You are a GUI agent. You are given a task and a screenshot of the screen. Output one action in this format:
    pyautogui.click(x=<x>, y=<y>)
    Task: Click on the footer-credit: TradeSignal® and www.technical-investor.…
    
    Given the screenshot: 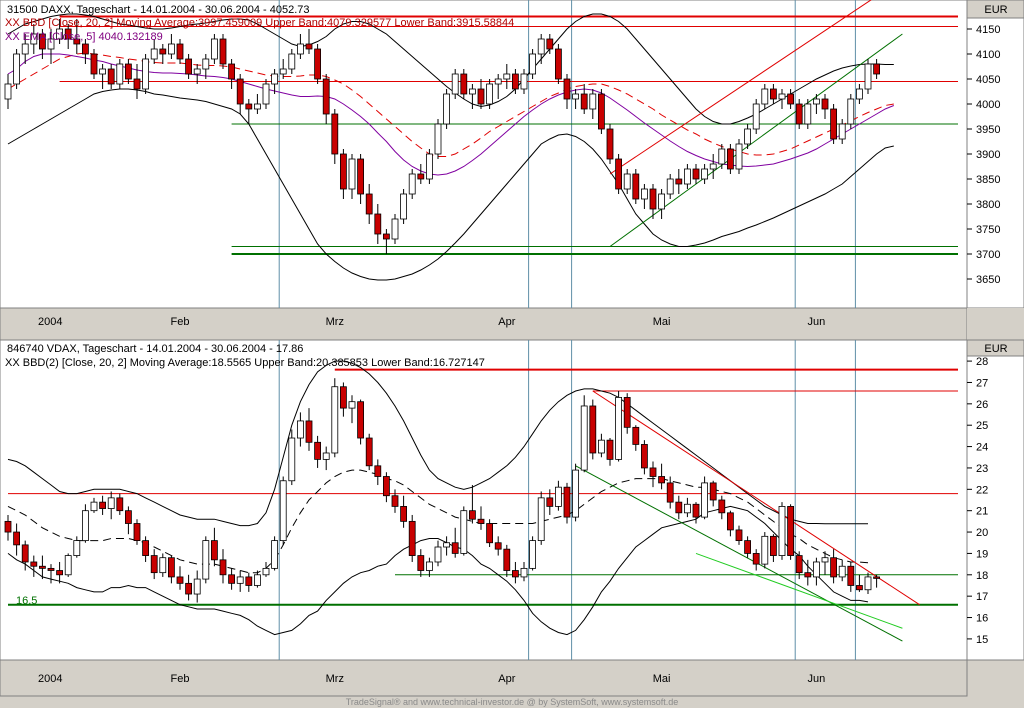 What is the action you would take?
    pyautogui.click(x=512, y=702)
    